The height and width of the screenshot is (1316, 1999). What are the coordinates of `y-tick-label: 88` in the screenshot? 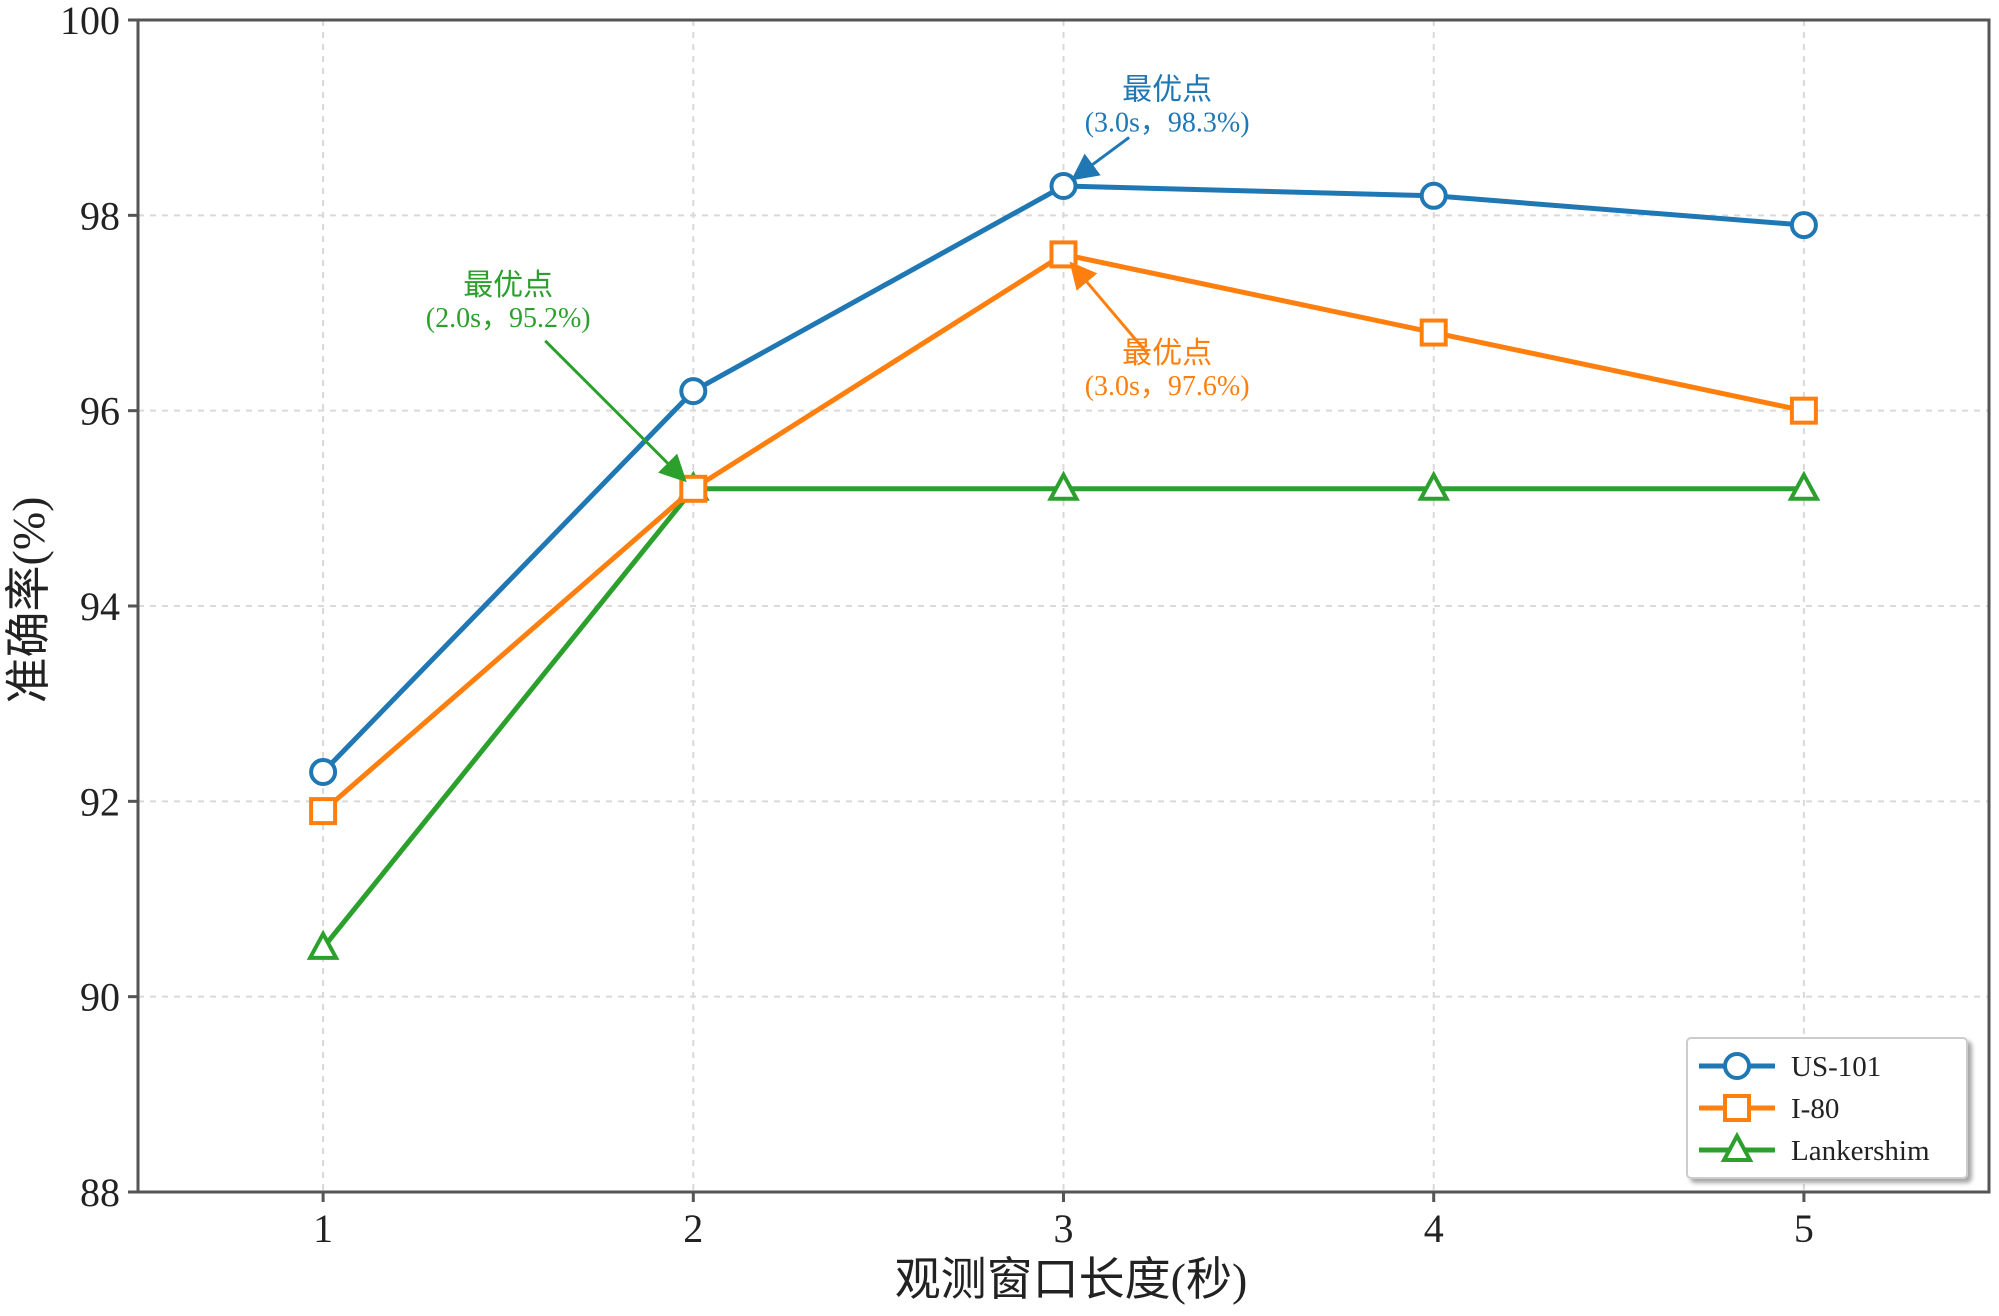 It's located at (100, 1192).